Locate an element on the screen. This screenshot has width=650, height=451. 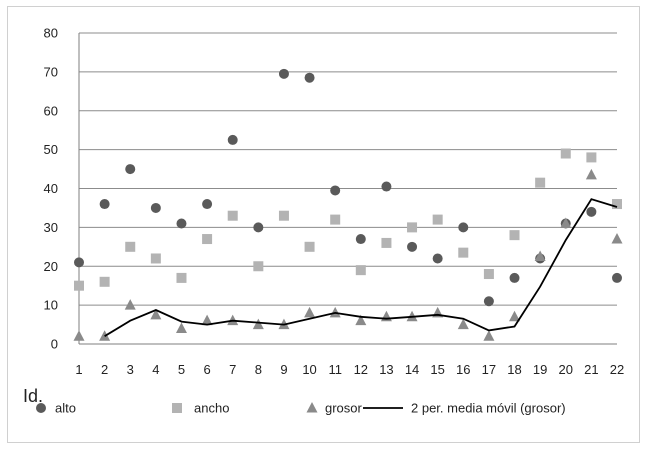
x-tick-label: 20 is located at coordinates (566, 369).